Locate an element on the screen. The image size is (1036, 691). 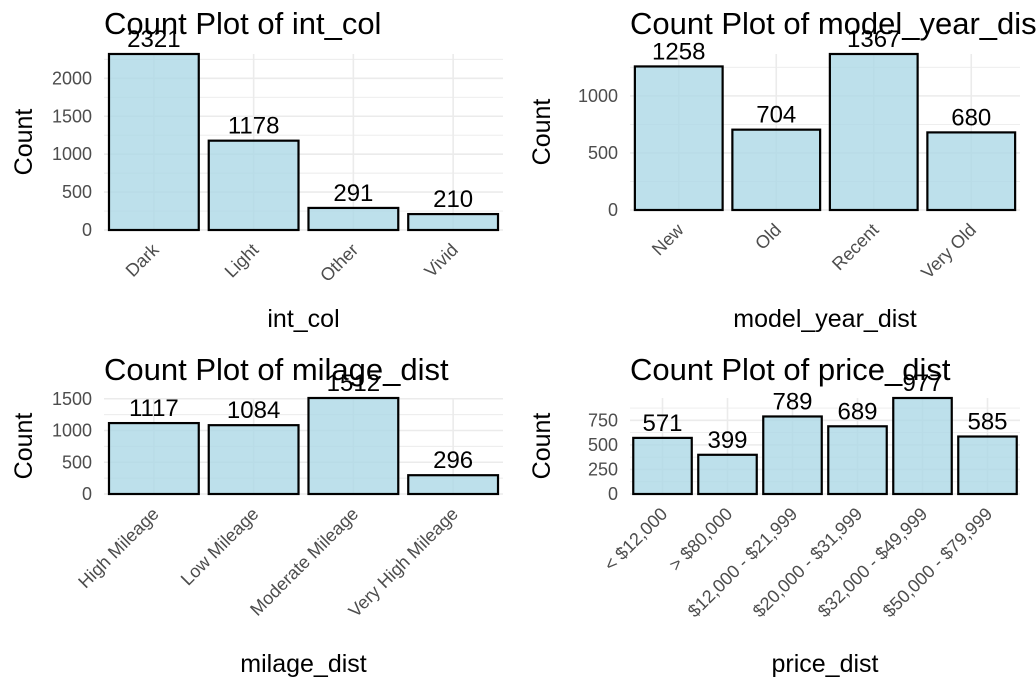
data-label: 210 is located at coordinates (453, 199).